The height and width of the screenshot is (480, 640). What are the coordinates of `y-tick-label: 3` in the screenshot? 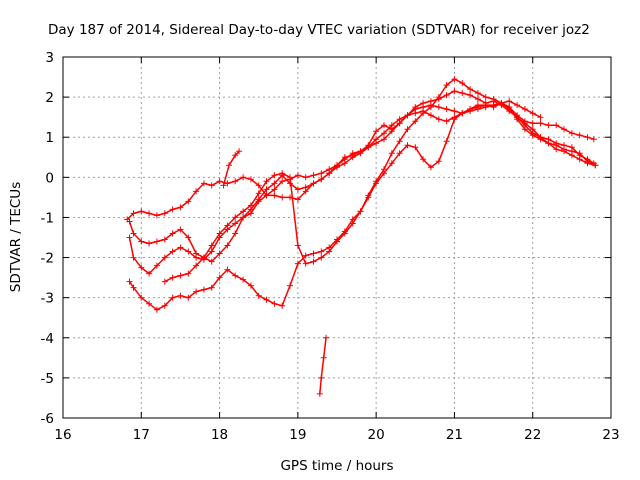 It's located at (49, 58).